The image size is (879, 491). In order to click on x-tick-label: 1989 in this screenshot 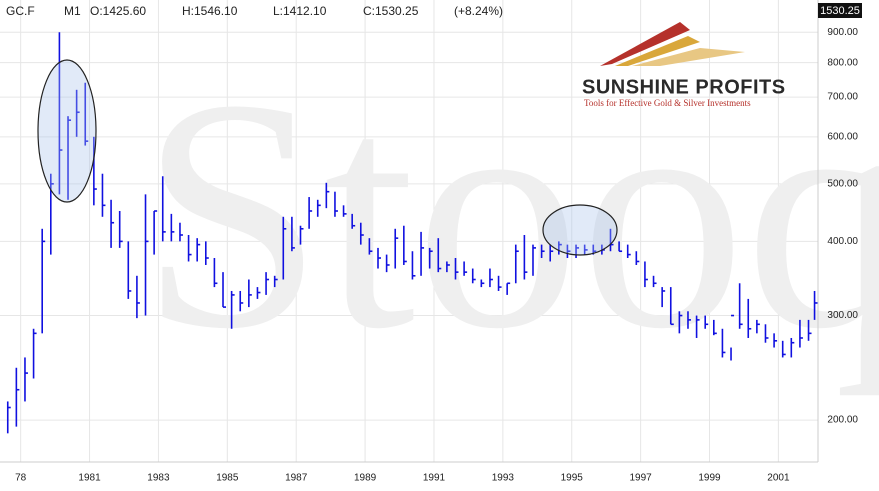, I will do `click(365, 478)`.